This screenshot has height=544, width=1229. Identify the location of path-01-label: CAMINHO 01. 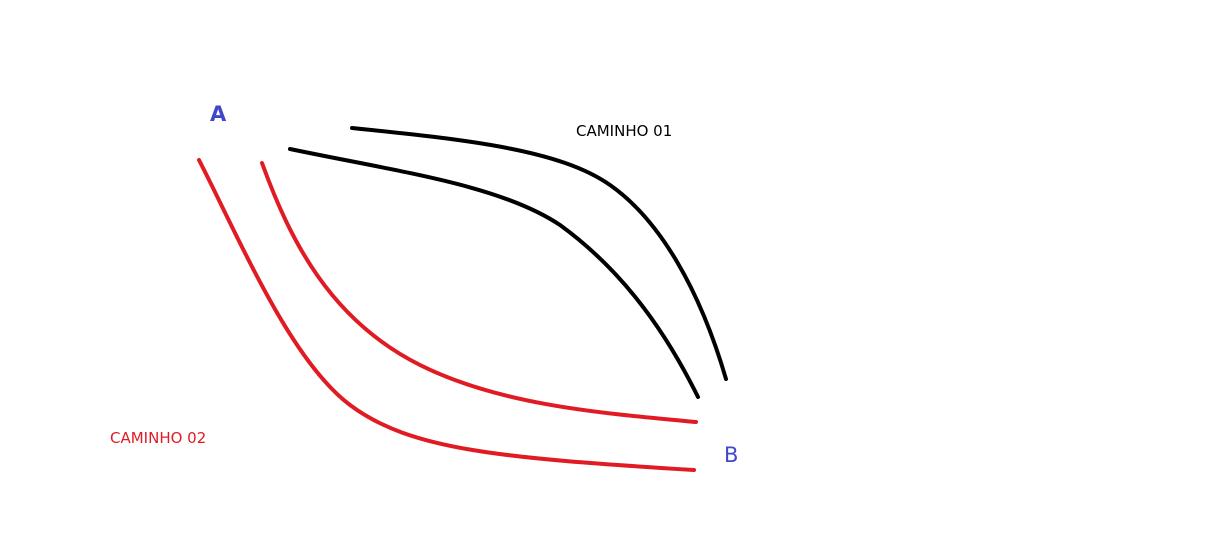
(624, 131).